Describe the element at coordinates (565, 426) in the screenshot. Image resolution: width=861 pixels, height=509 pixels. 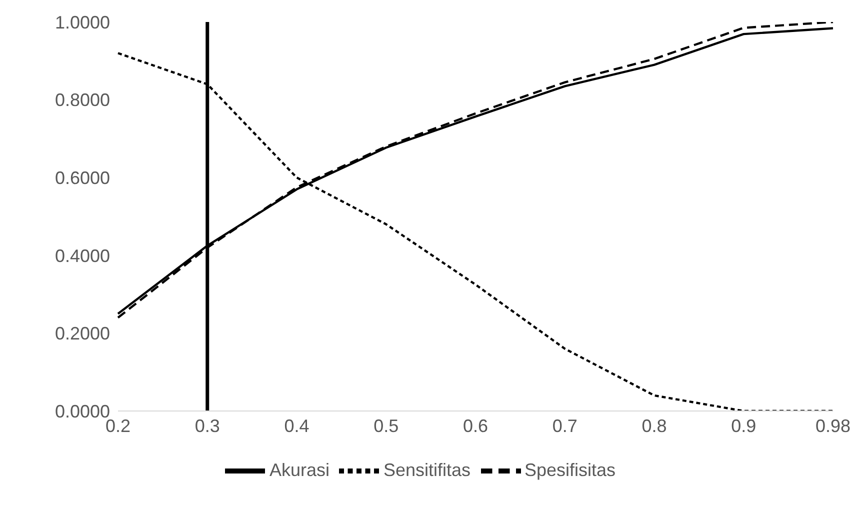
I see `x-tick-label: 0.7` at that location.